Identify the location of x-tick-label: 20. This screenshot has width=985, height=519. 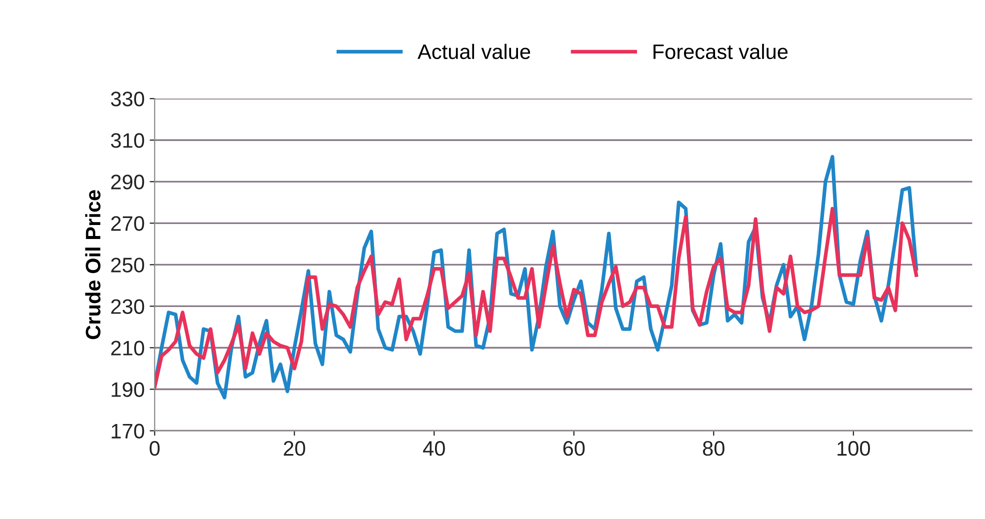
(295, 448).